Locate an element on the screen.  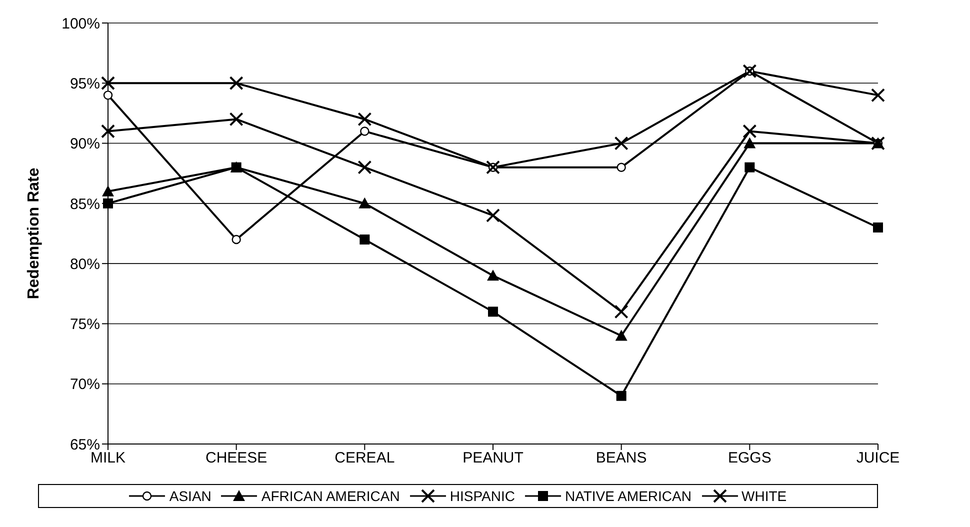
x-tick-label: EGGS is located at coordinates (750, 458).